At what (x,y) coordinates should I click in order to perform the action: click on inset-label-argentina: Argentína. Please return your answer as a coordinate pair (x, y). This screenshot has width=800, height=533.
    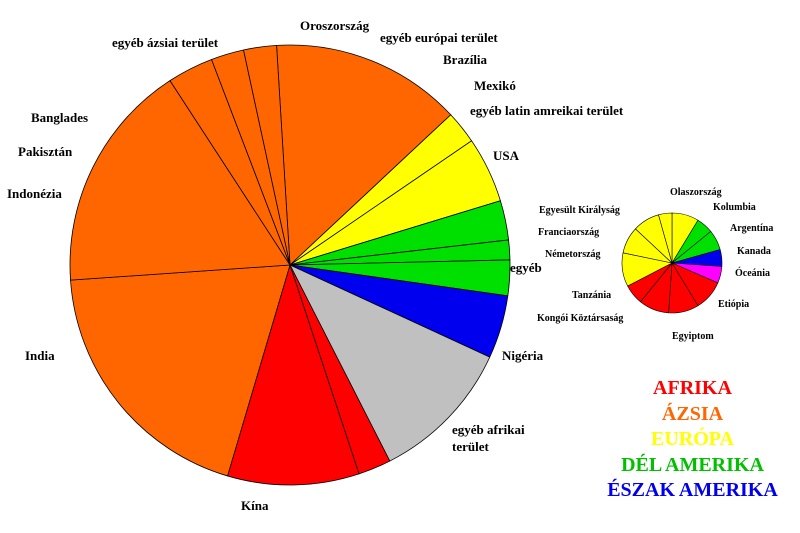
    Looking at the image, I should click on (751, 228).